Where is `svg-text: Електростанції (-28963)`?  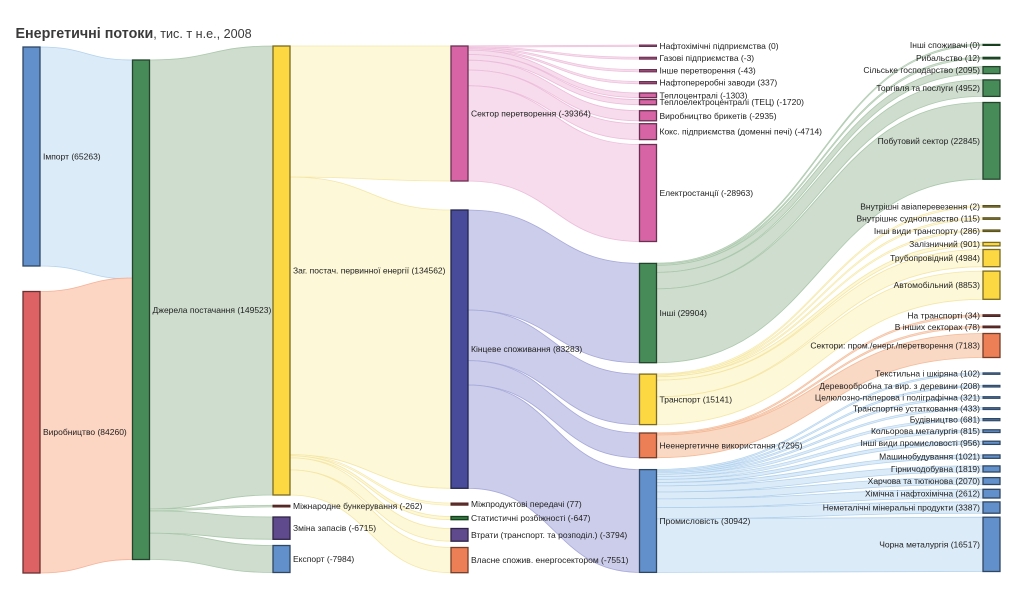
svg-text: Електростанції (-28963) is located at coordinates (707, 193).